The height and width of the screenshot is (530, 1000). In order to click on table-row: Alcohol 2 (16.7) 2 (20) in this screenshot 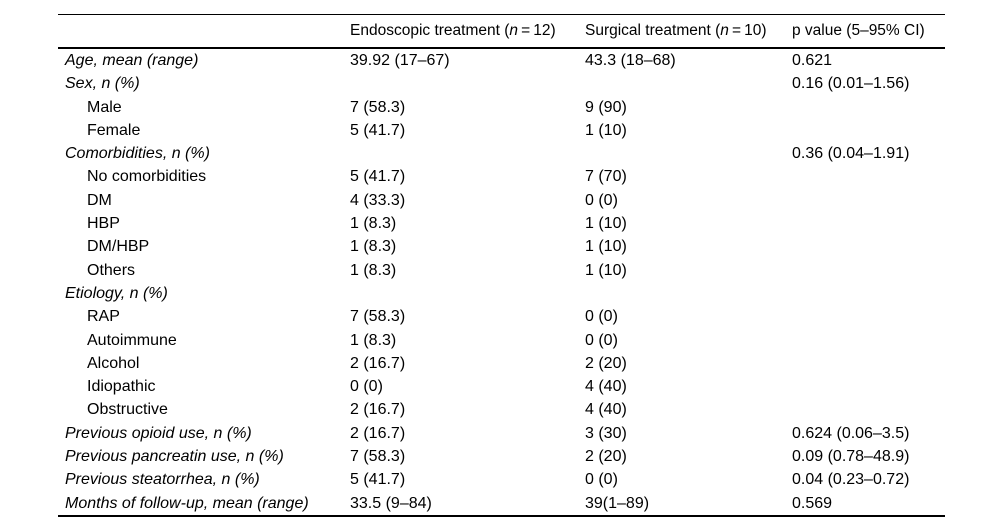, I will do `click(501, 363)`.